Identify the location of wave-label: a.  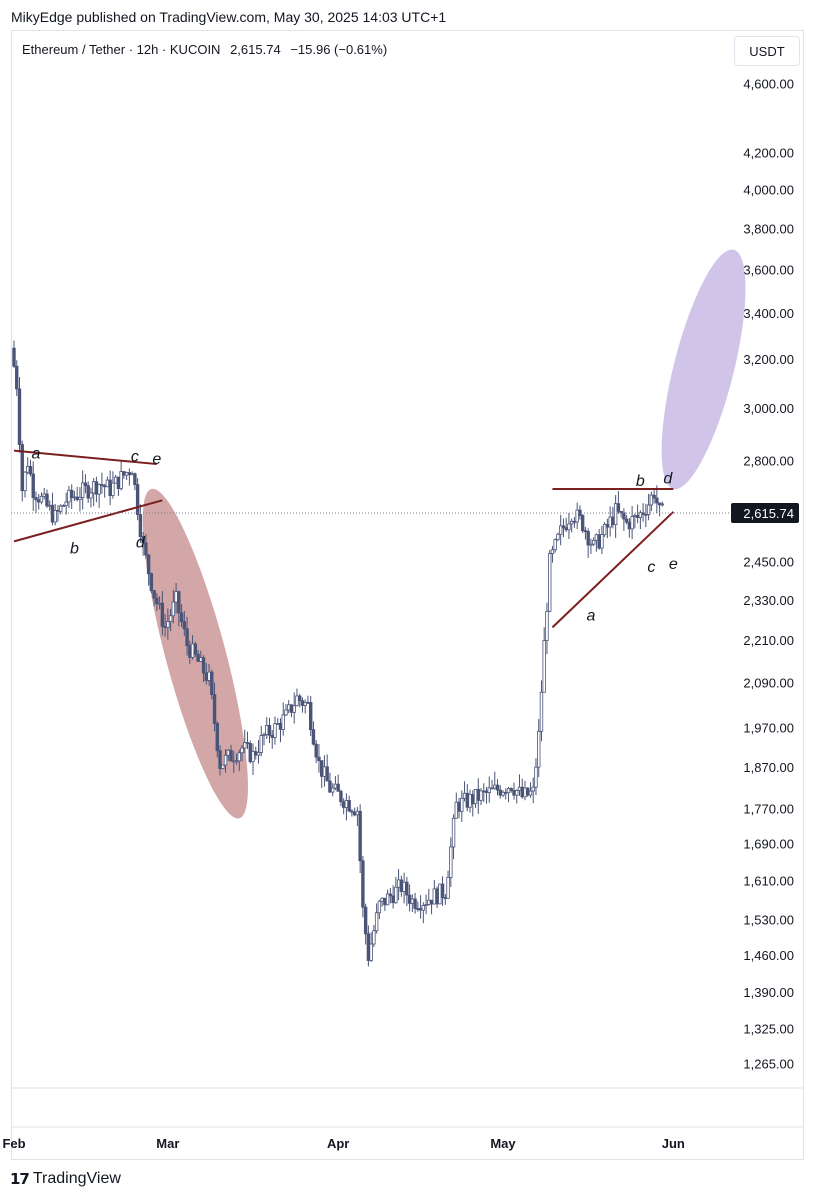
(36, 454).